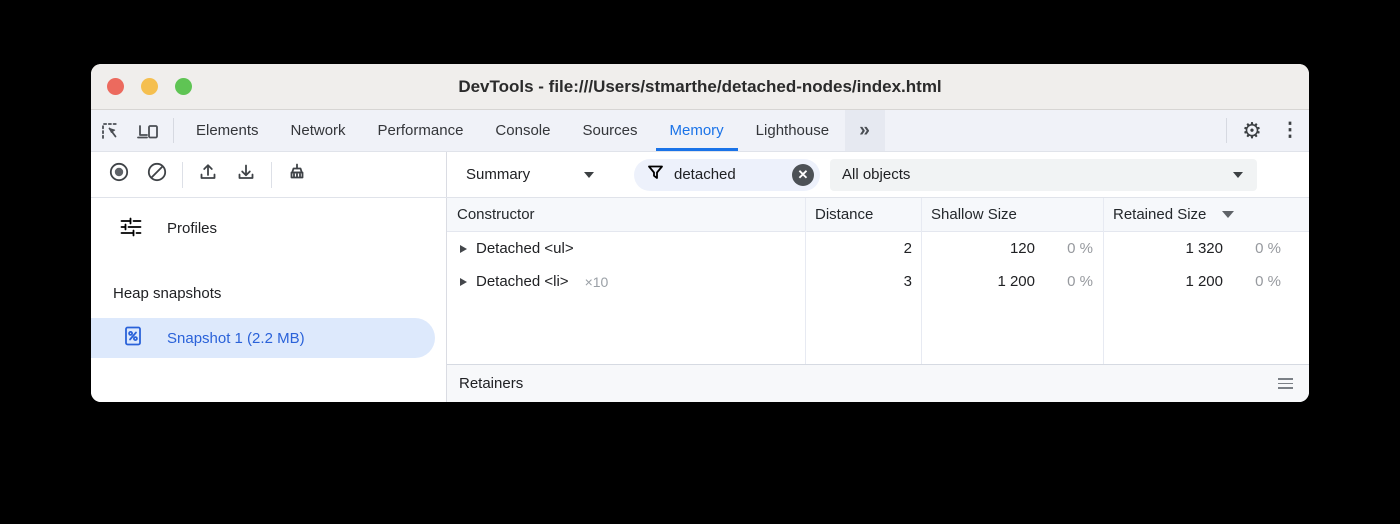 The image size is (1400, 524). I want to click on inspect-cursor-icon, so click(110, 131).